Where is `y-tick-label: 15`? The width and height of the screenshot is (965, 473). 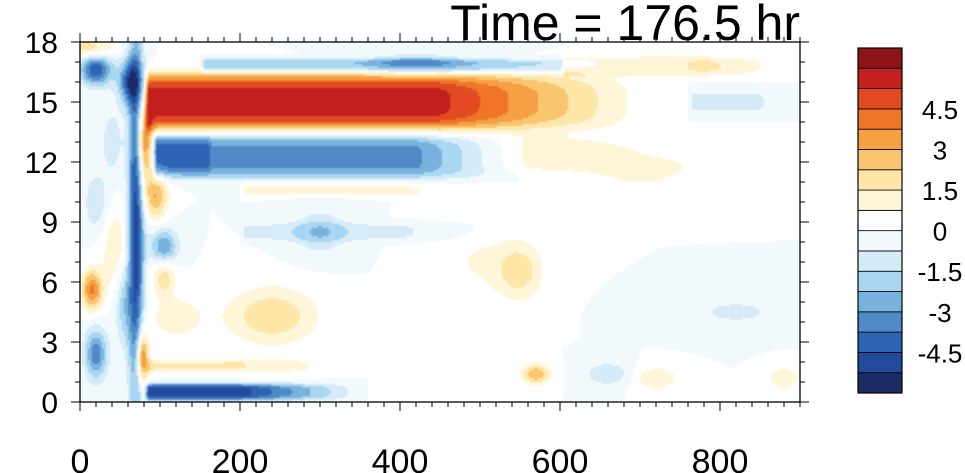 y-tick-label: 15 is located at coordinates (41, 103).